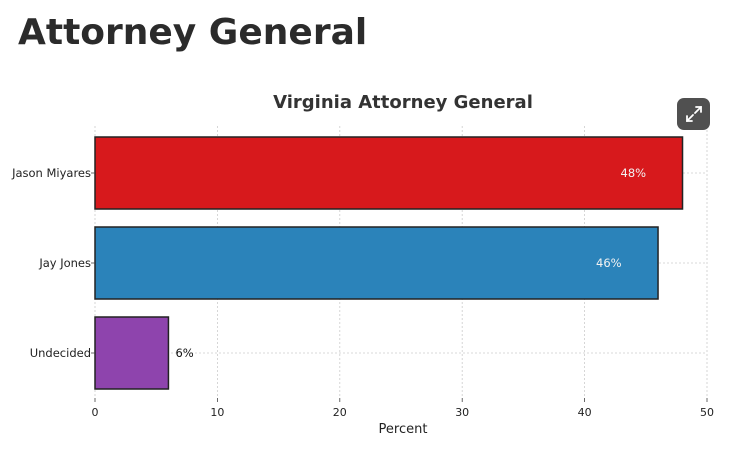  What do you see at coordinates (51, 173) in the screenshot?
I see `y-tick-label: Jason Miyares` at bounding box center [51, 173].